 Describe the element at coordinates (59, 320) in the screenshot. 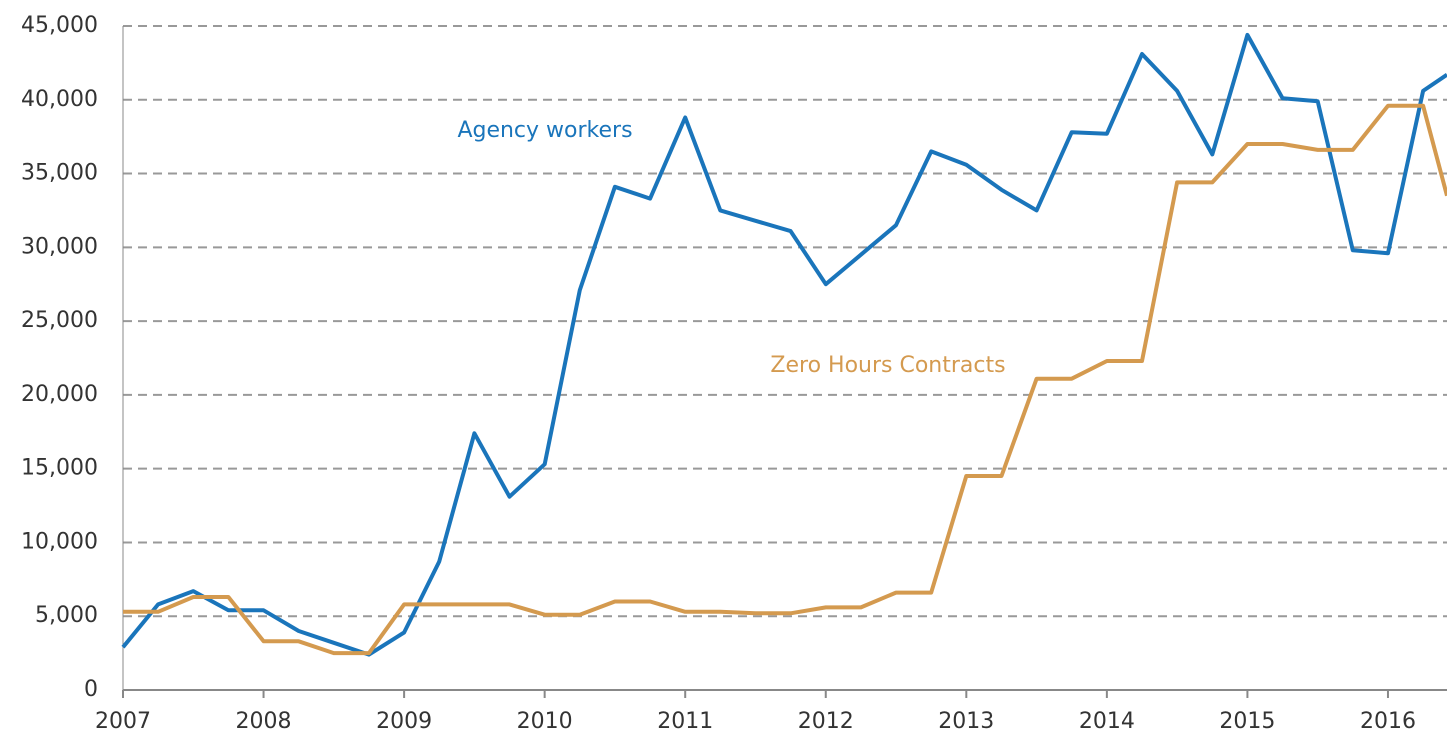

I see `y-tick-label: 25,000` at that location.